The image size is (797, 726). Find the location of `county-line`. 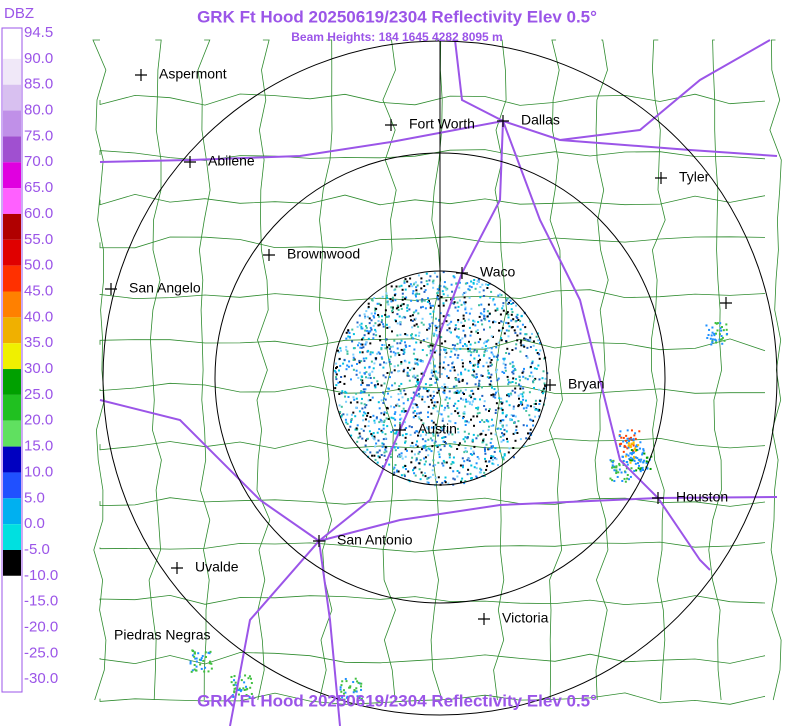

county-line is located at coordinates (658, 370).